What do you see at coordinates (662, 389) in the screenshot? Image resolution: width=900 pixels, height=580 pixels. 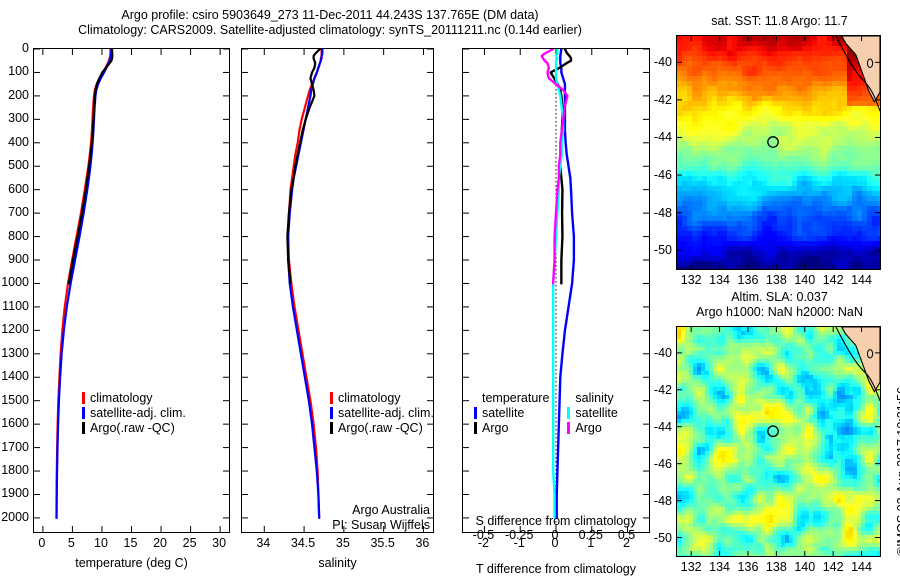 I see `sla-map-lat-tick-label: -42` at bounding box center [662, 389].